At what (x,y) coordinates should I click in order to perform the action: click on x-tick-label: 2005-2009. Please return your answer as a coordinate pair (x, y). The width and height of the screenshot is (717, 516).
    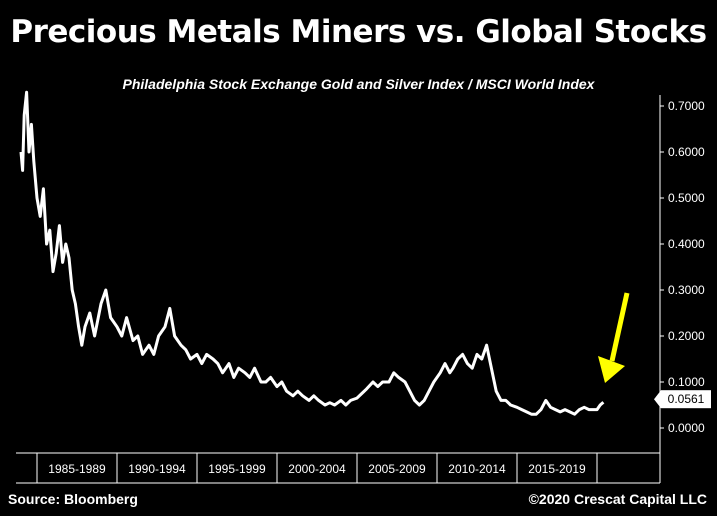
    Looking at the image, I should click on (397, 469).